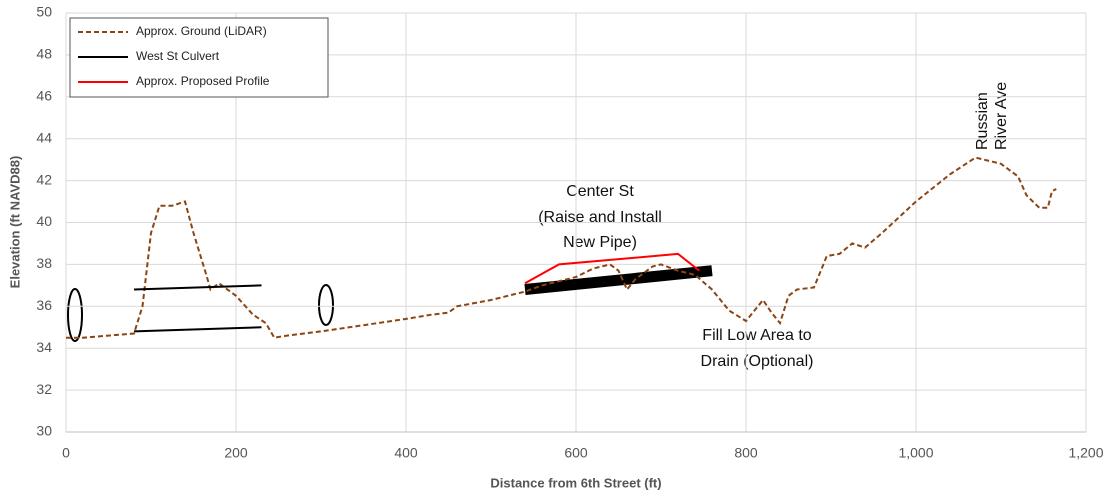 The image size is (1105, 497). What do you see at coordinates (1001, 116) in the screenshot?
I see `annotation: River Ave` at bounding box center [1001, 116].